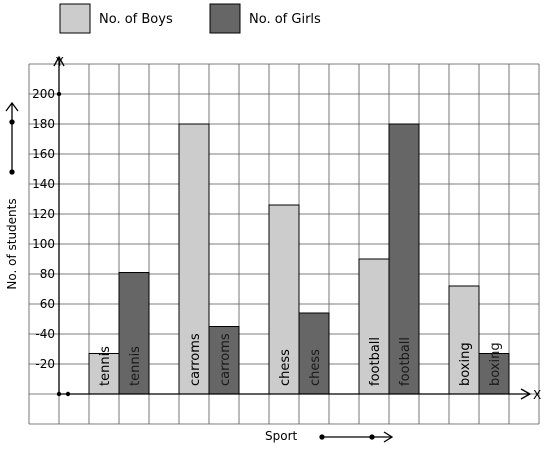 The image size is (547, 454). I want to click on y-tick-labels: -20 -40 60 80 100 120 140 160 180 200, so click(43, 229).